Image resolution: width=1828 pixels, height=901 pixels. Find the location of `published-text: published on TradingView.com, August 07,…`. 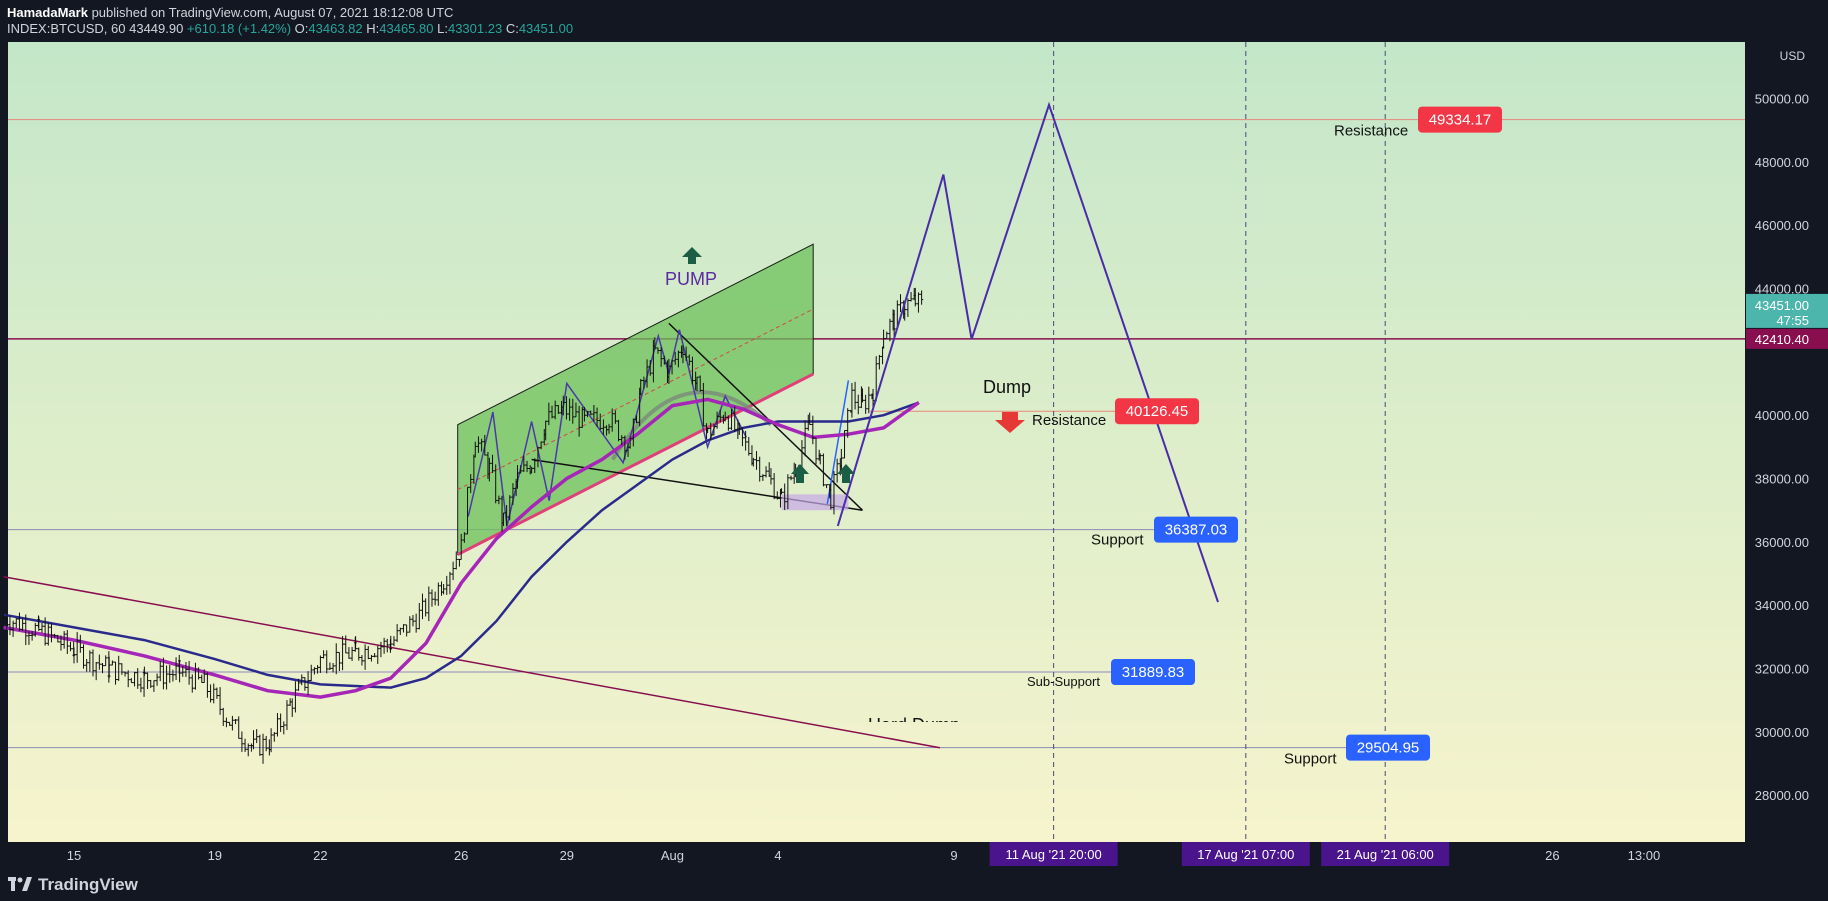

published-text: published on TradingView.com, August 07,… is located at coordinates (272, 12).